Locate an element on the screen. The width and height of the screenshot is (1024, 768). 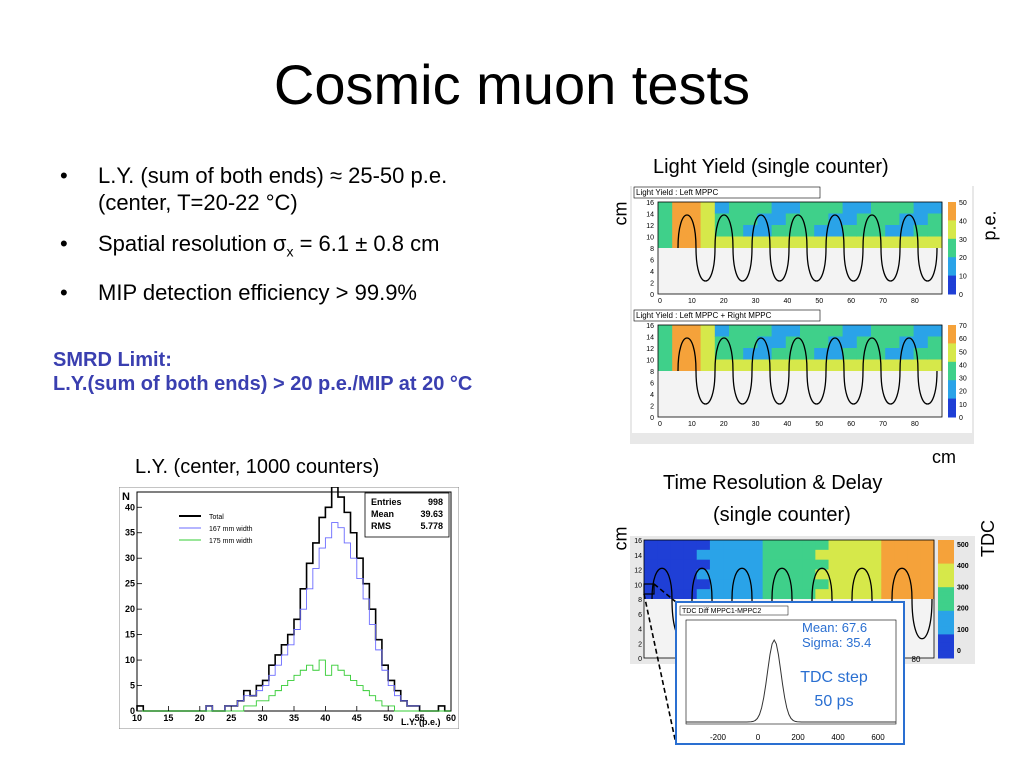
stats-value-entries: 998 is located at coordinates (435, 502).